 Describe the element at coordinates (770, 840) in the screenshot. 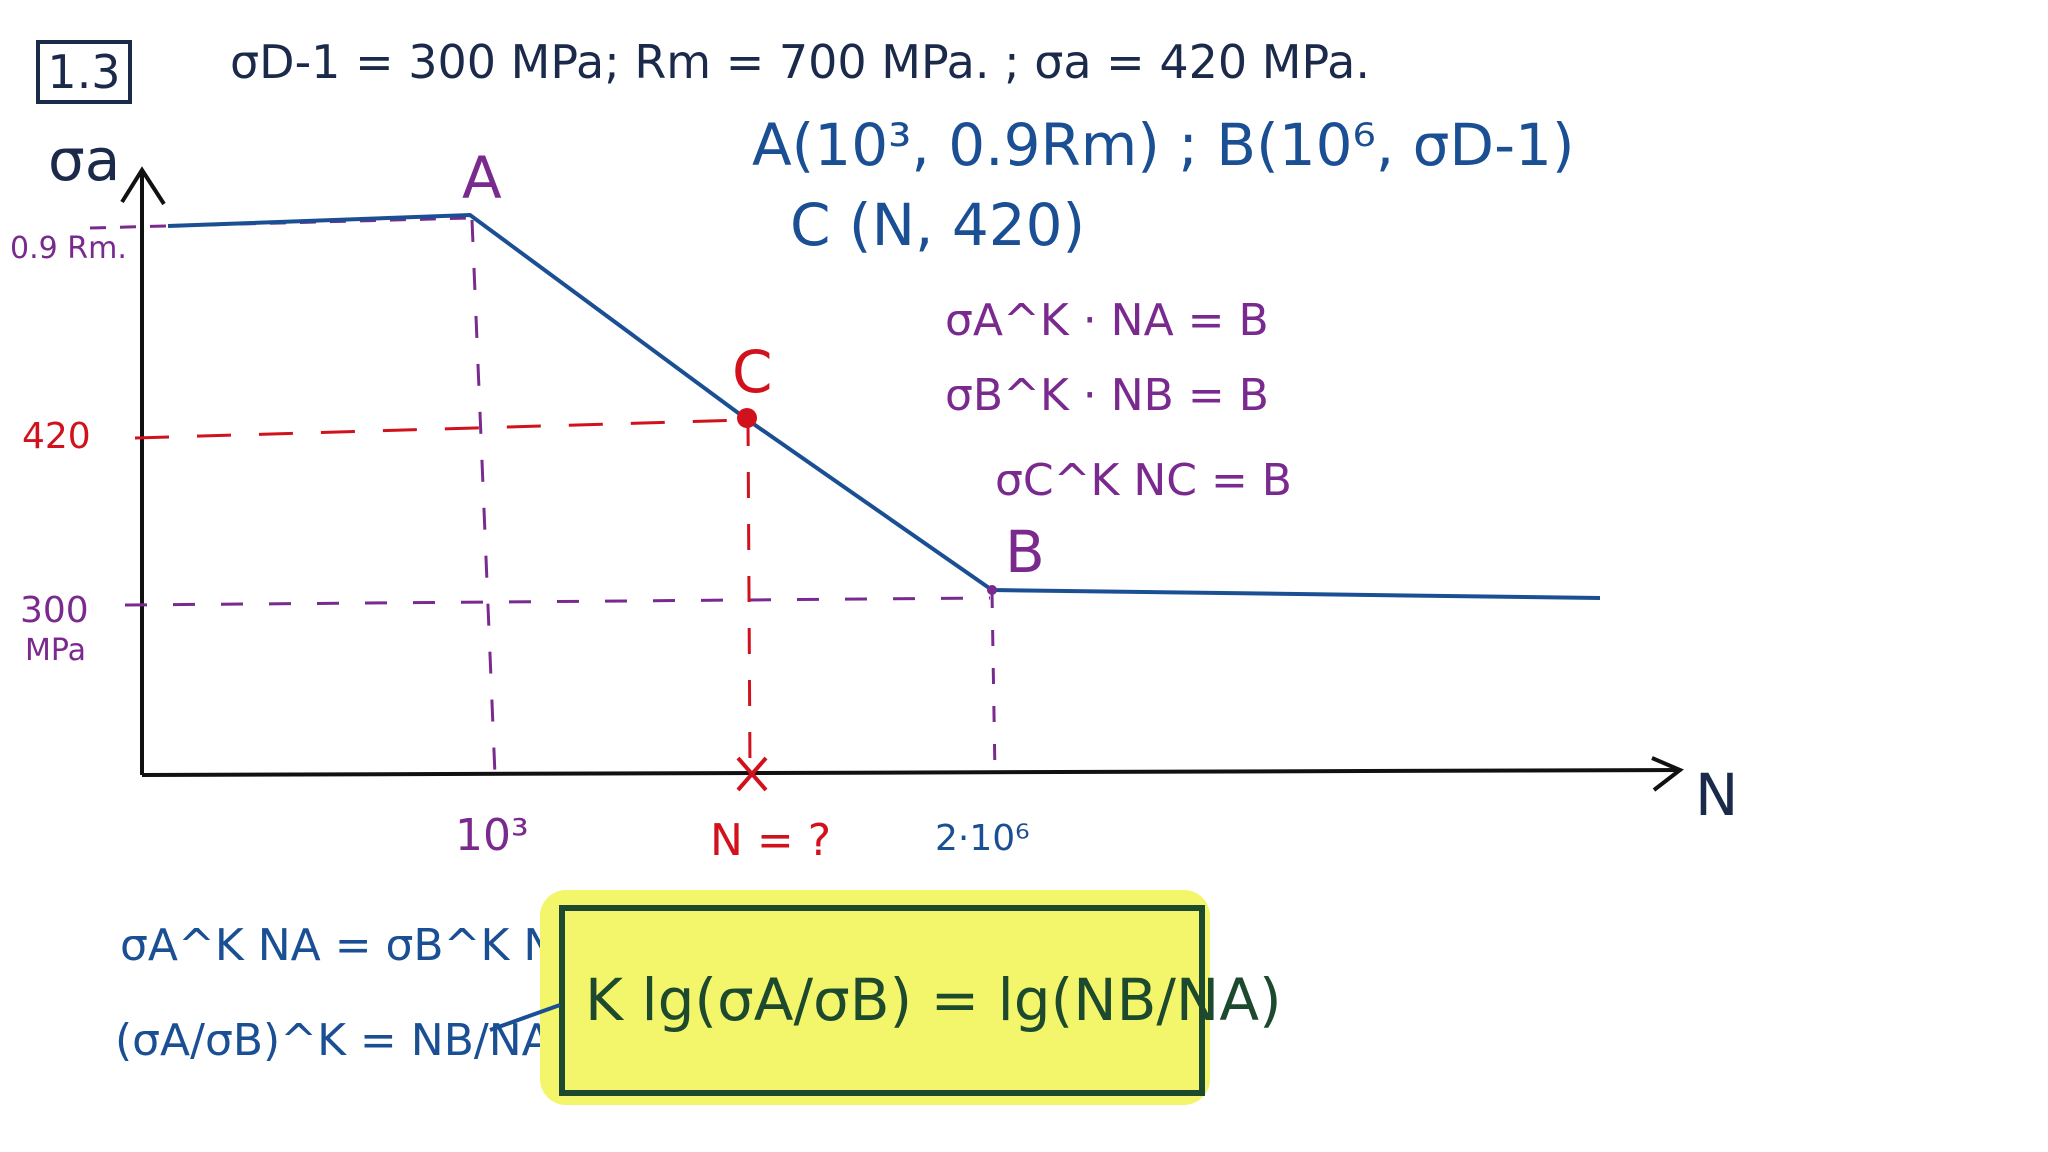

I see `xtick-n: N = ?` at that location.